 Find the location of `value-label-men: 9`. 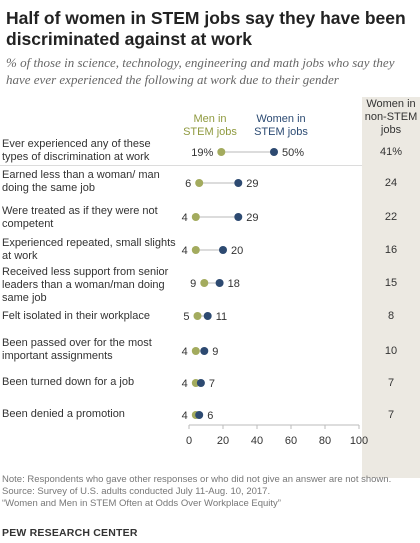

value-label-men: 9 is located at coordinates (193, 284).